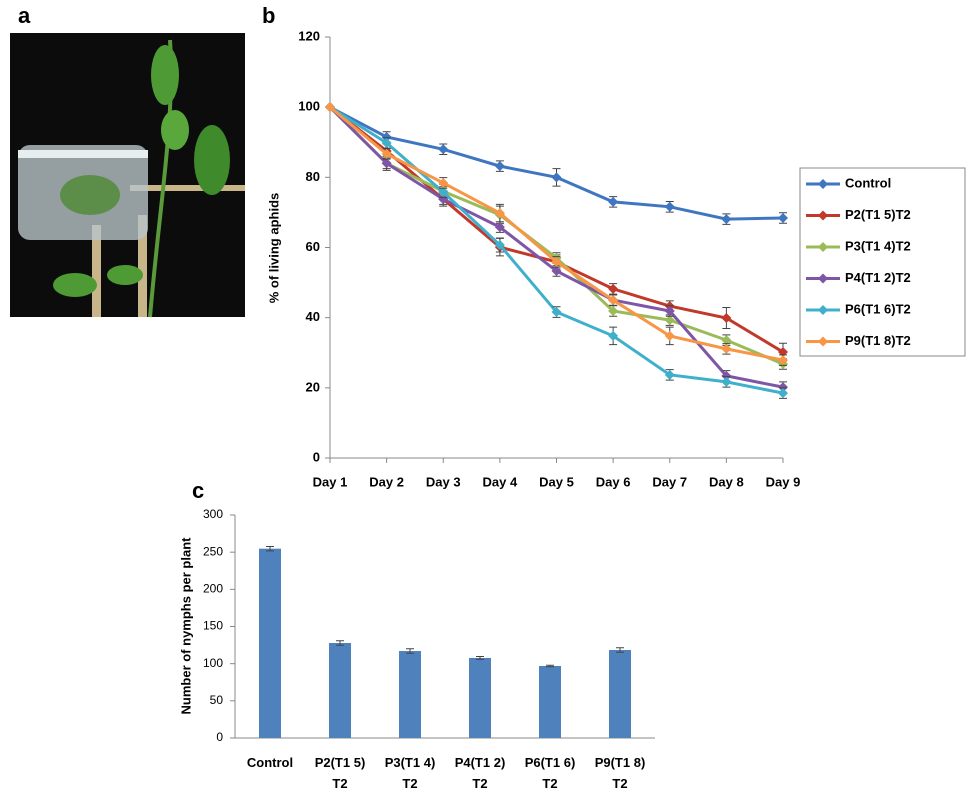  I want to click on y-tick-label: 250, so click(213, 551).